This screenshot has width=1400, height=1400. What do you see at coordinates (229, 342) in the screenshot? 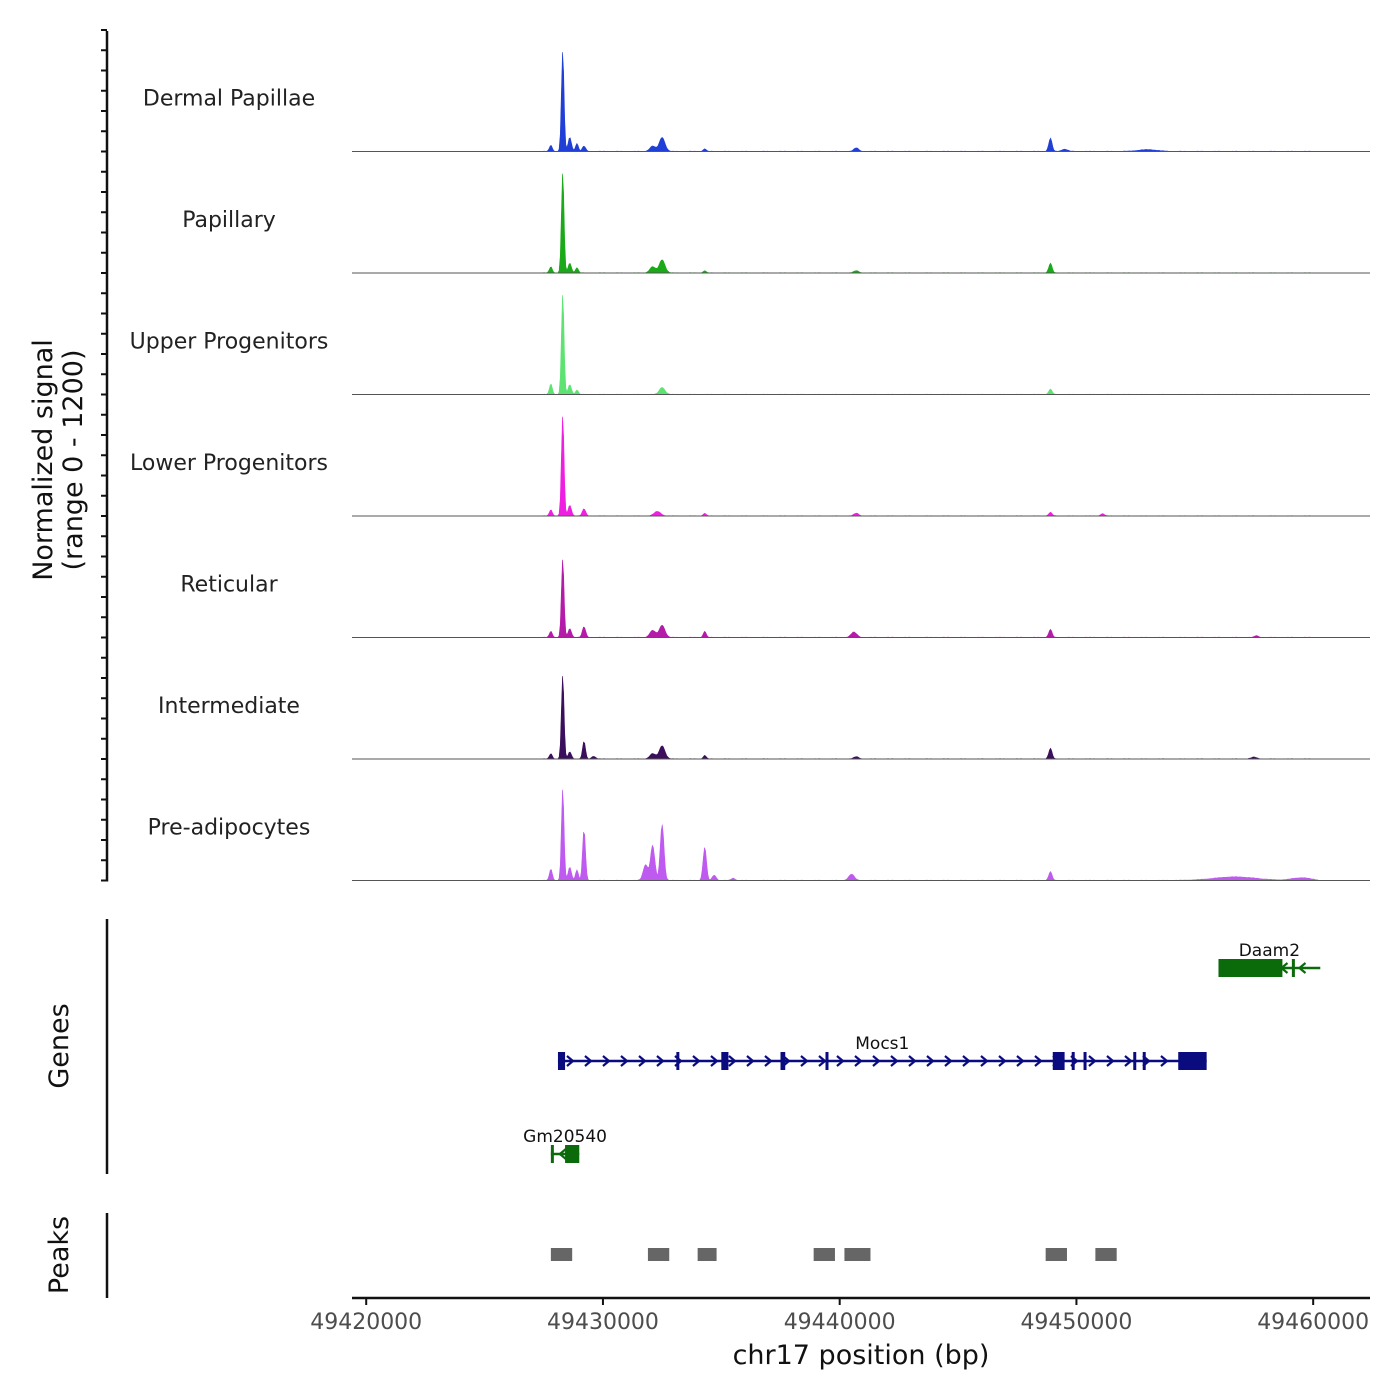
I see `track-label: Upper Progenitors` at bounding box center [229, 342].